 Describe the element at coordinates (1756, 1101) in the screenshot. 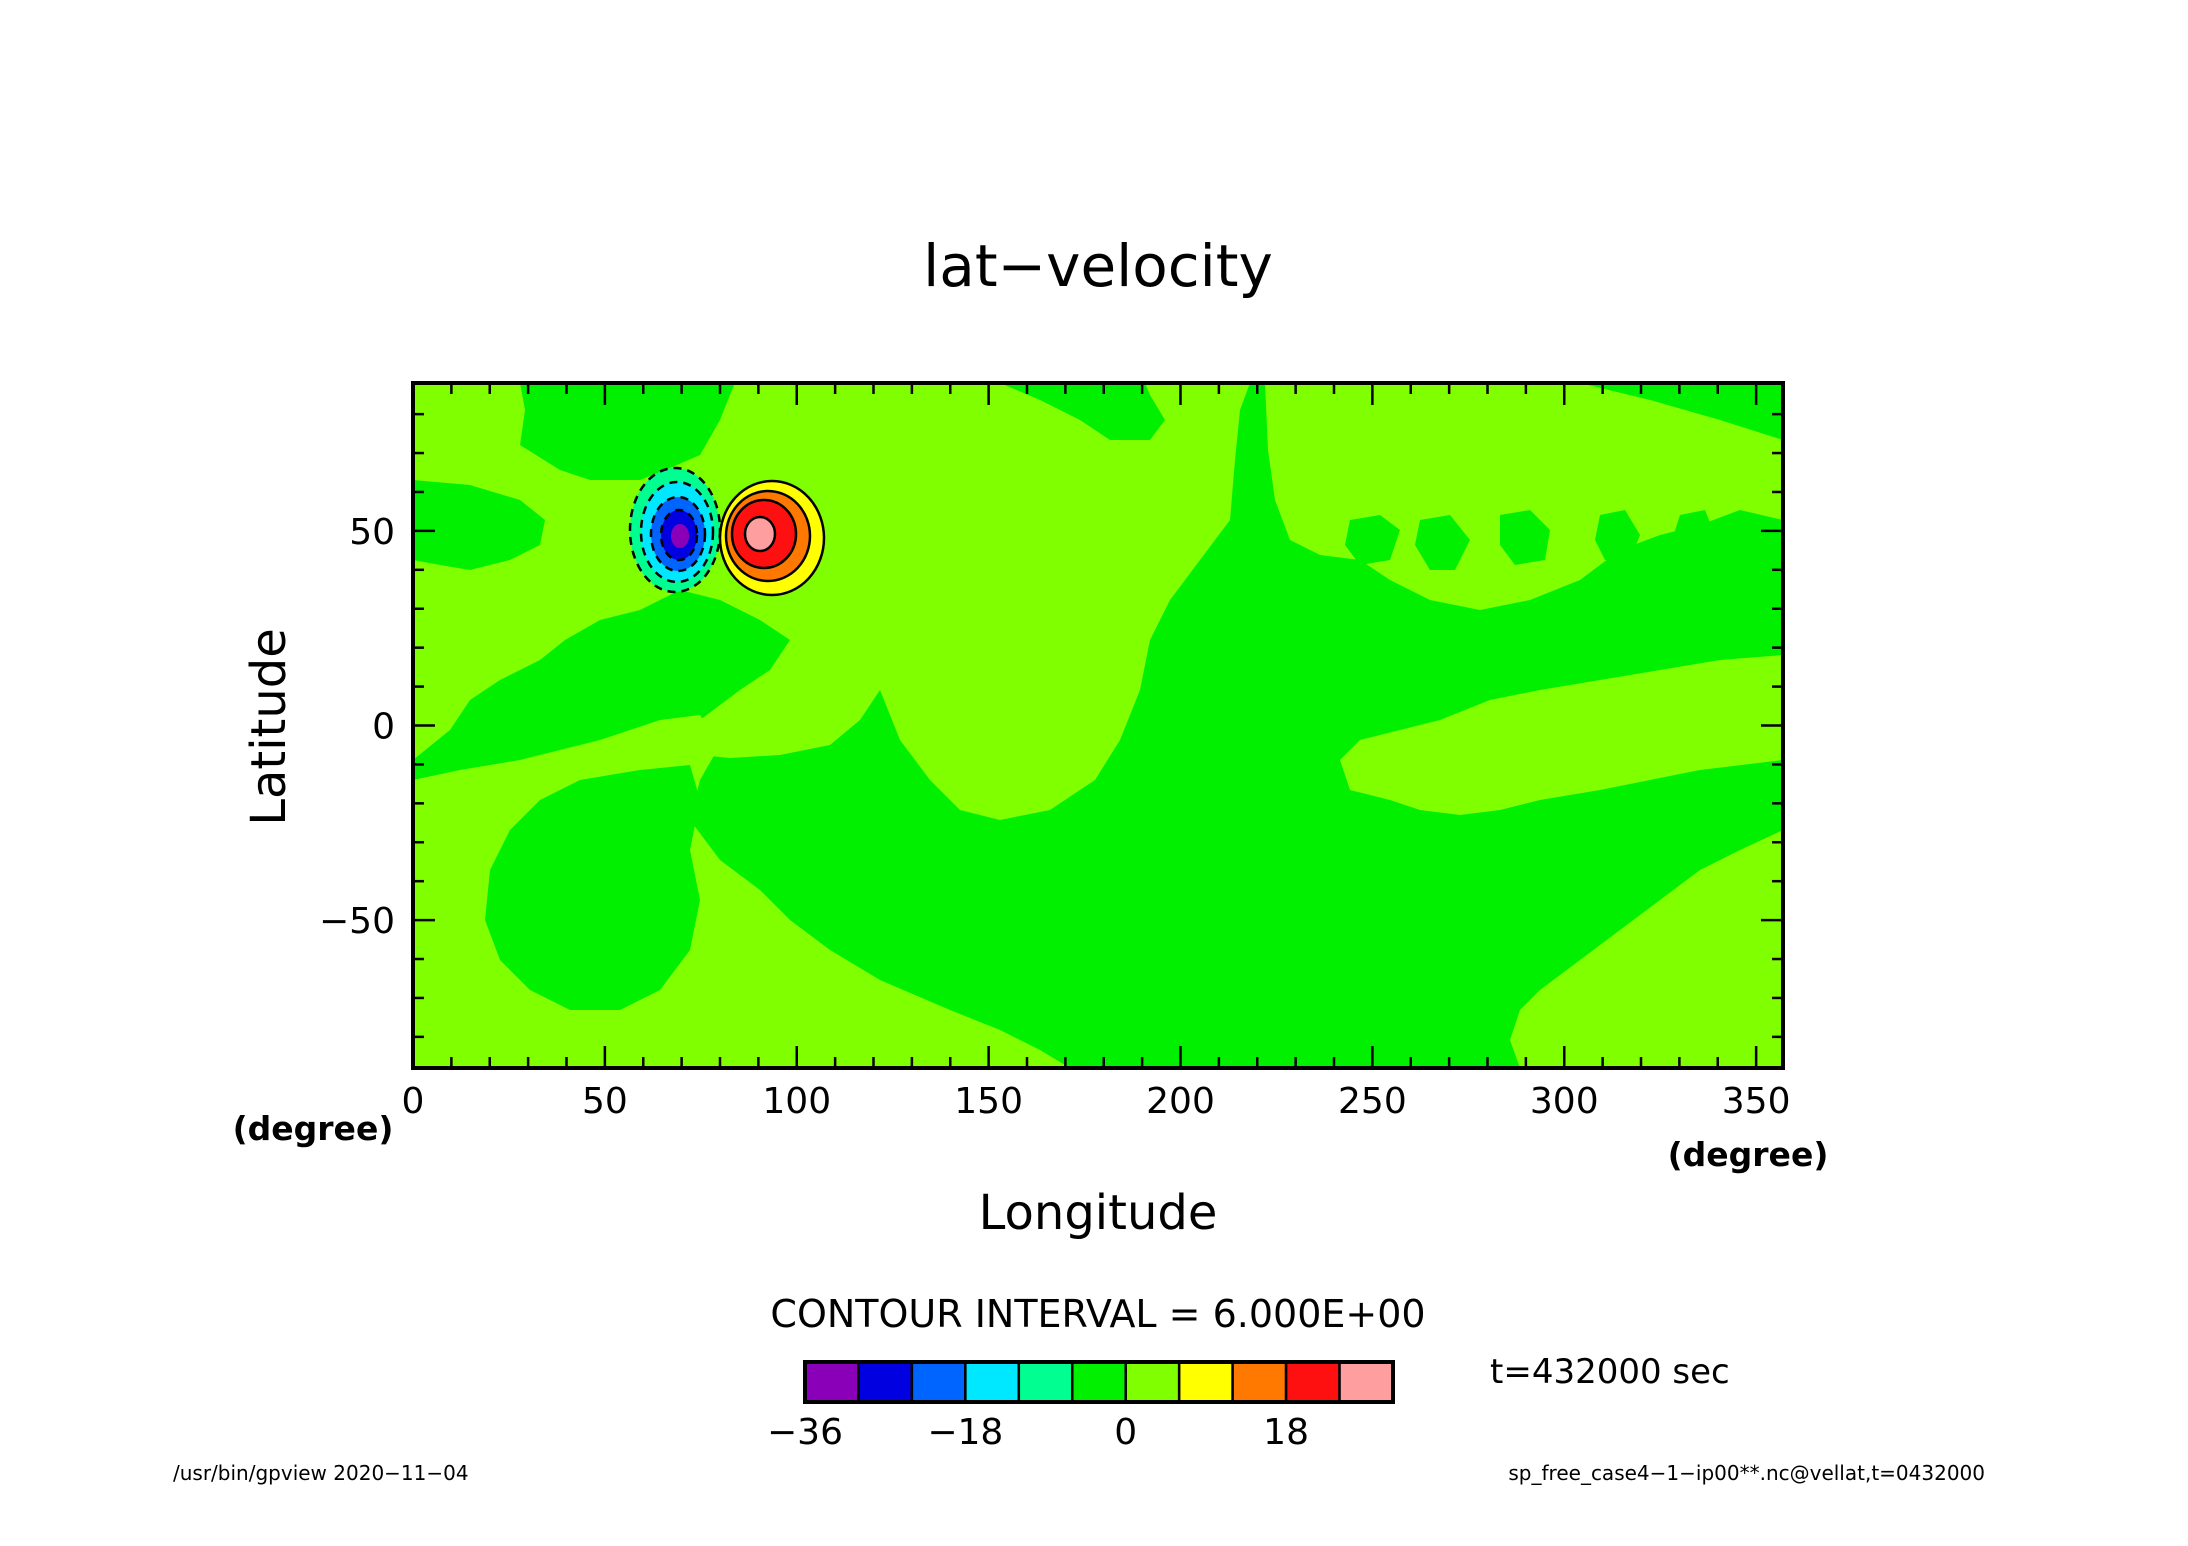

I see `x-tick-label: 350` at that location.